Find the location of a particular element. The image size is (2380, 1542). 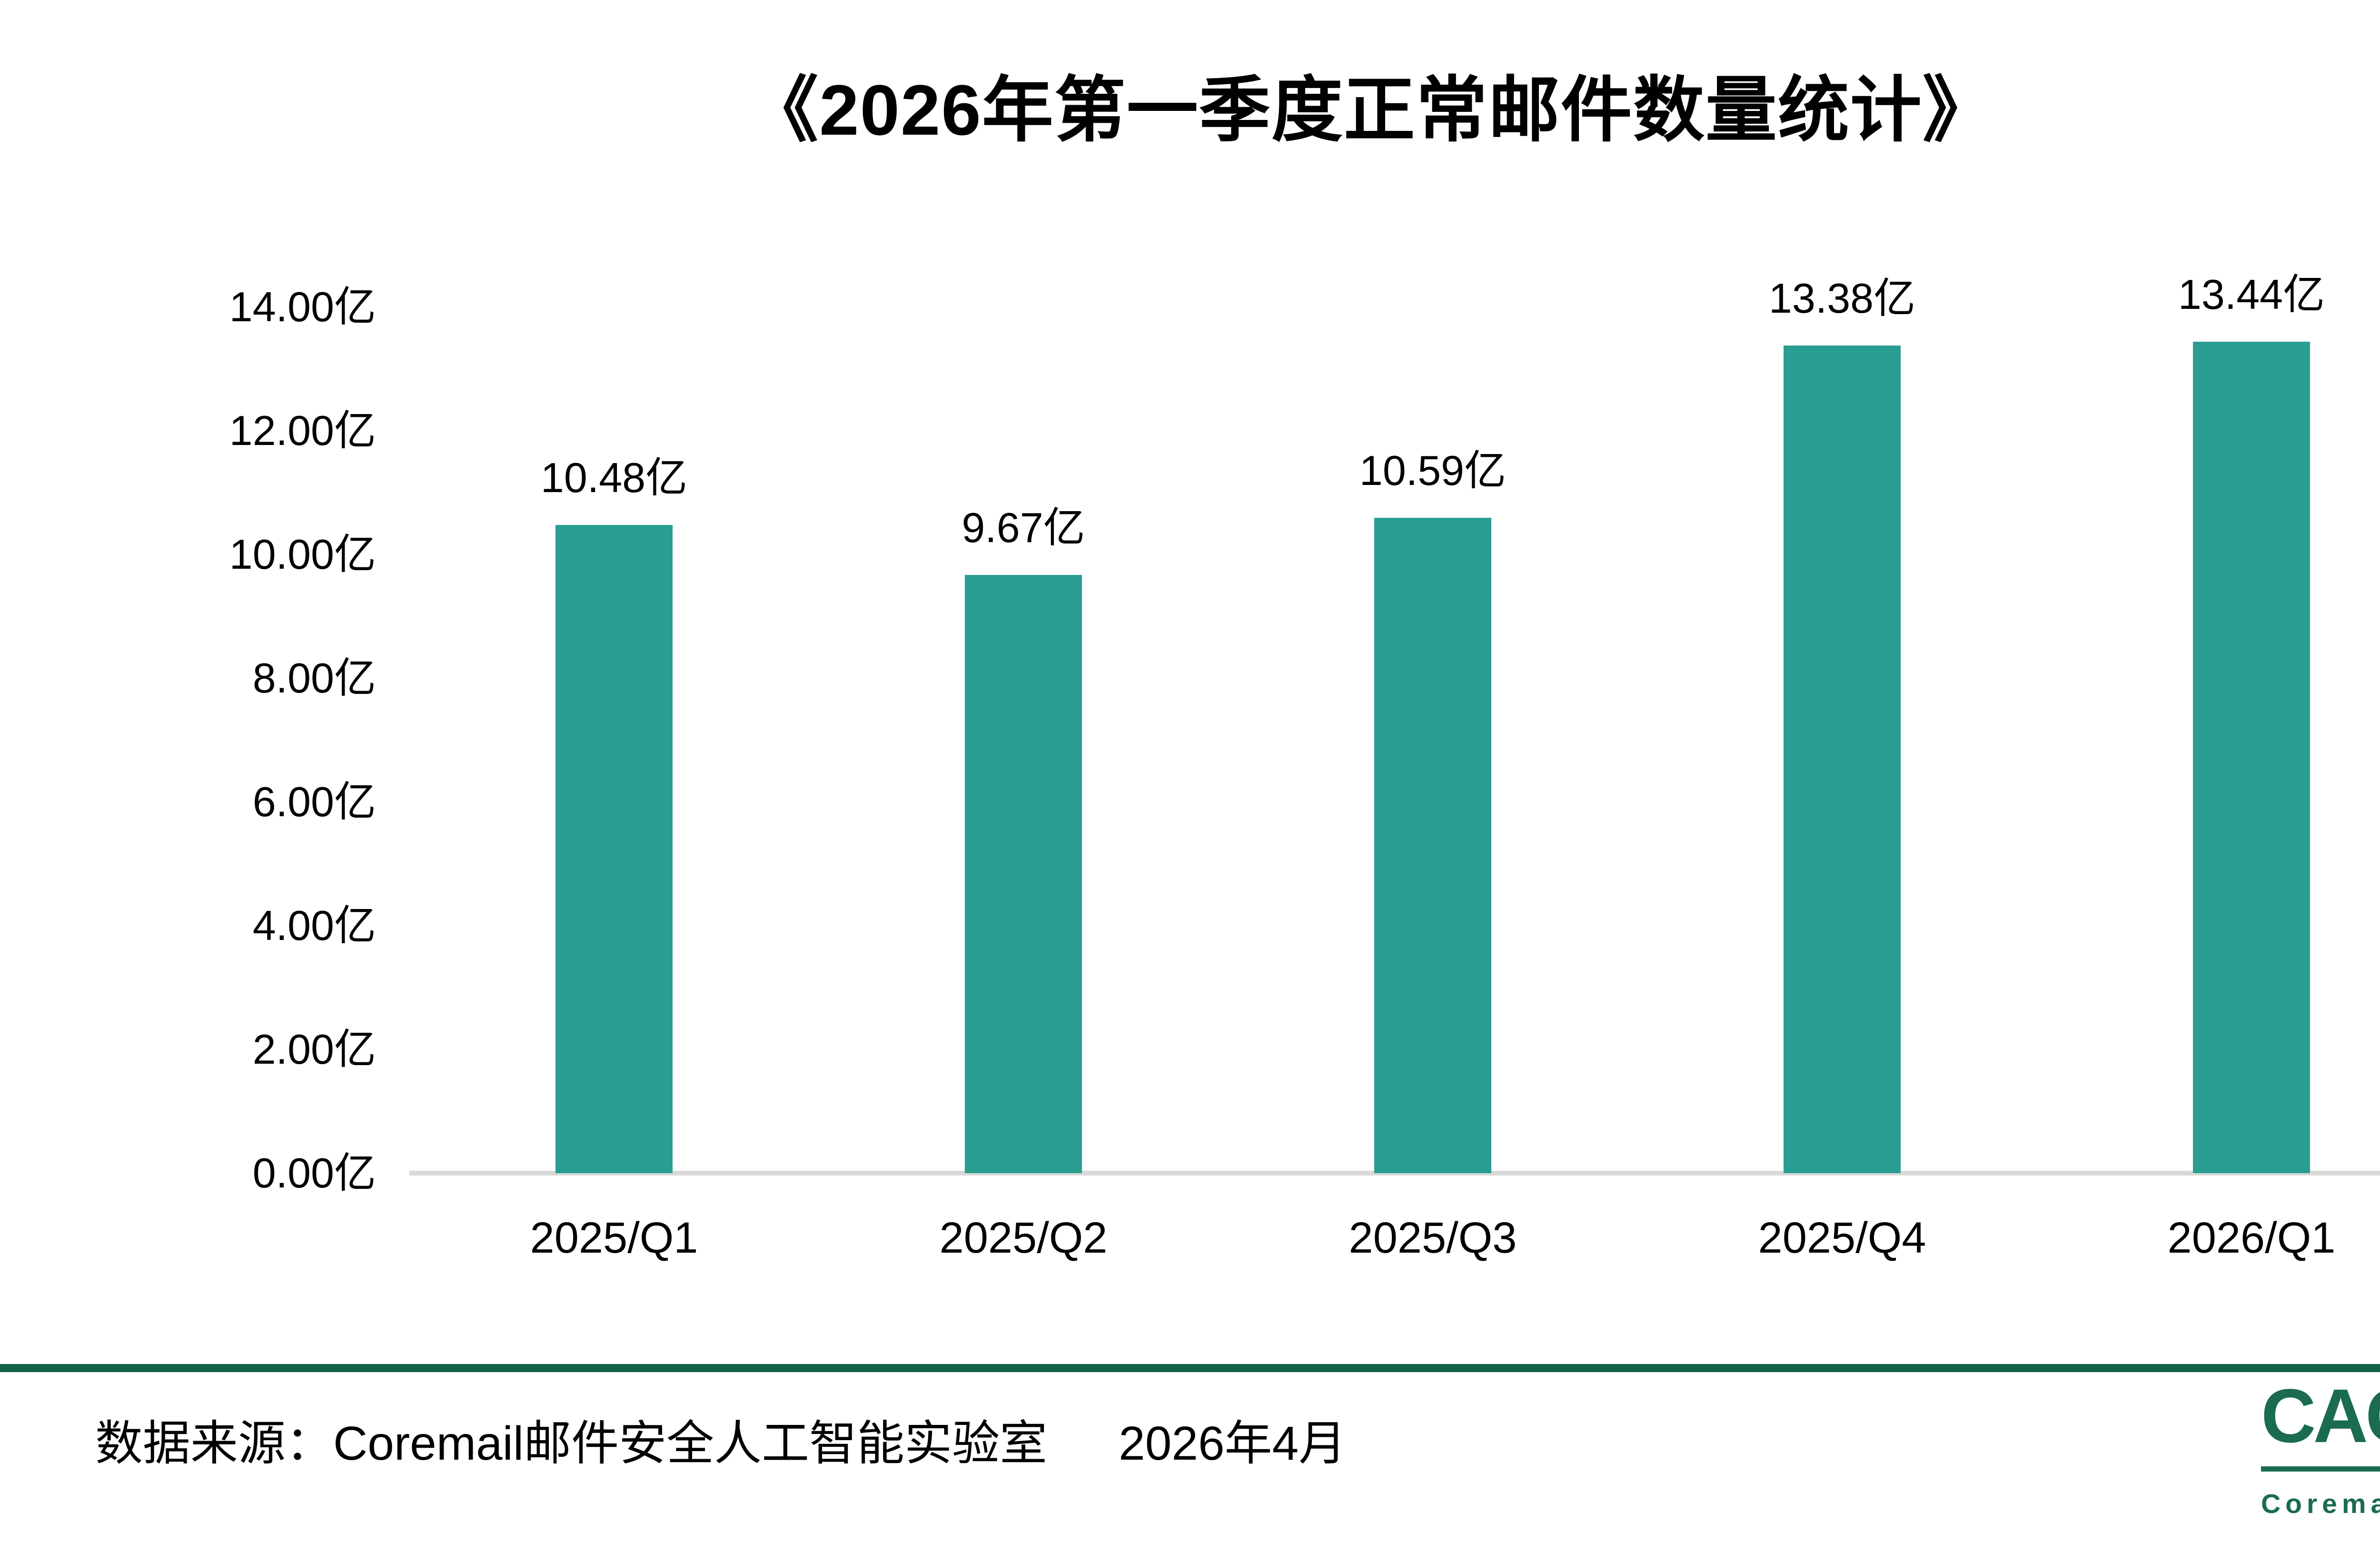

y-tick-label: 10.00亿 is located at coordinates (302, 554).